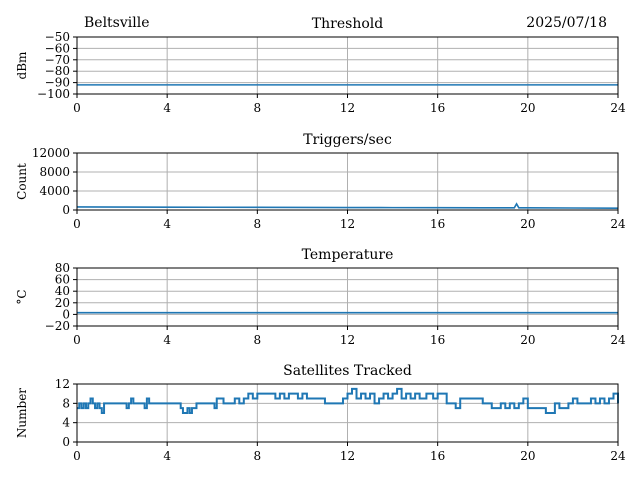 The height and width of the screenshot is (480, 640). What do you see at coordinates (57, 60) in the screenshot?
I see `y-tick-label: −70` at bounding box center [57, 60].